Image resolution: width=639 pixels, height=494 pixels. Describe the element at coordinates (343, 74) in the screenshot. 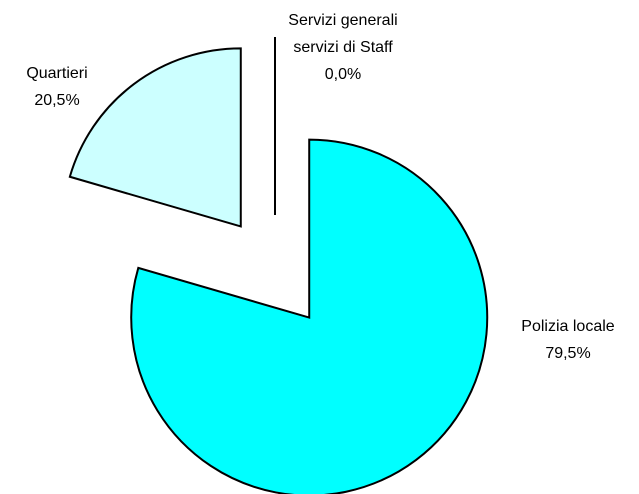

I see `value-label: 0,0%` at that location.